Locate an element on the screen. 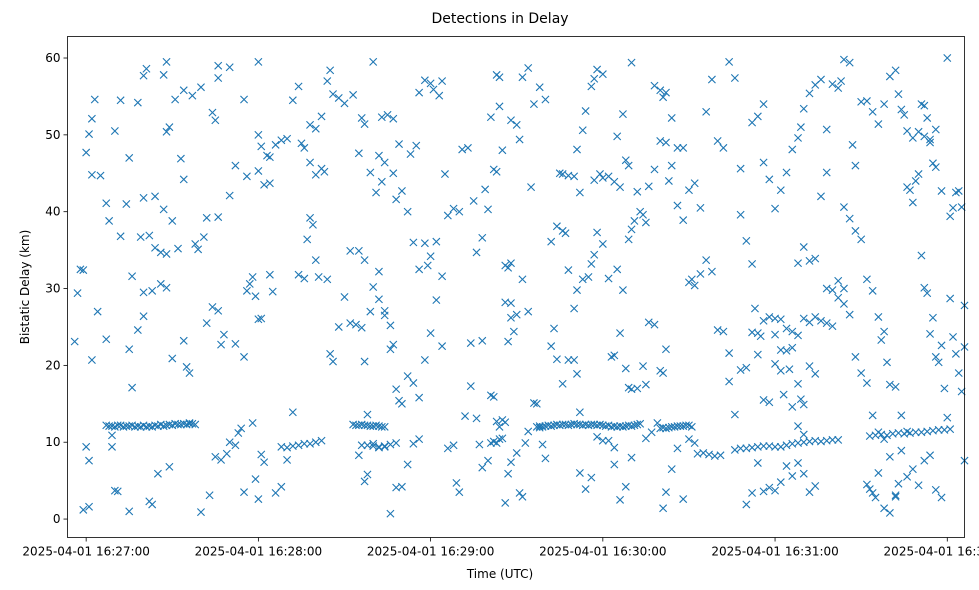 The height and width of the screenshot is (590, 979). y-tick-label: 30 is located at coordinates (52, 289).